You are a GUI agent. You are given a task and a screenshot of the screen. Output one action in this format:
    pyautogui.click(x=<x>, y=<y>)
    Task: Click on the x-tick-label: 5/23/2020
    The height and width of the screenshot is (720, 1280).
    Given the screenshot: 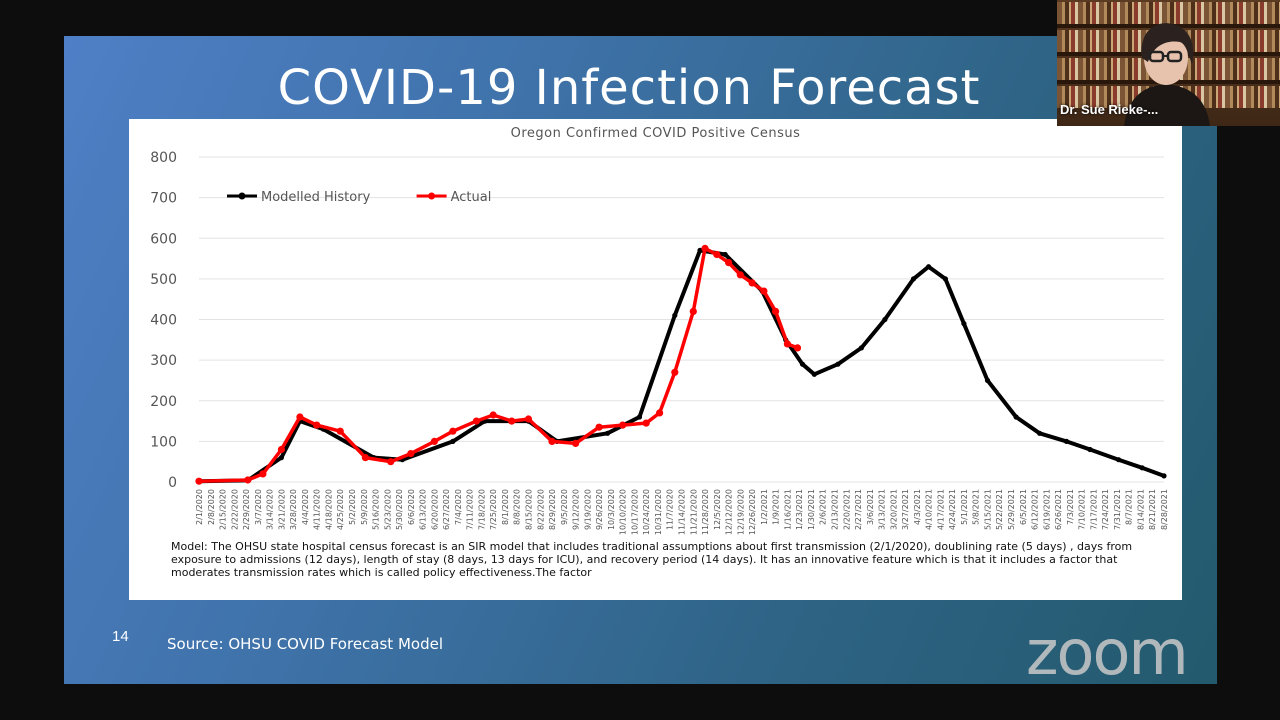 What is the action you would take?
    pyautogui.click(x=387, y=509)
    